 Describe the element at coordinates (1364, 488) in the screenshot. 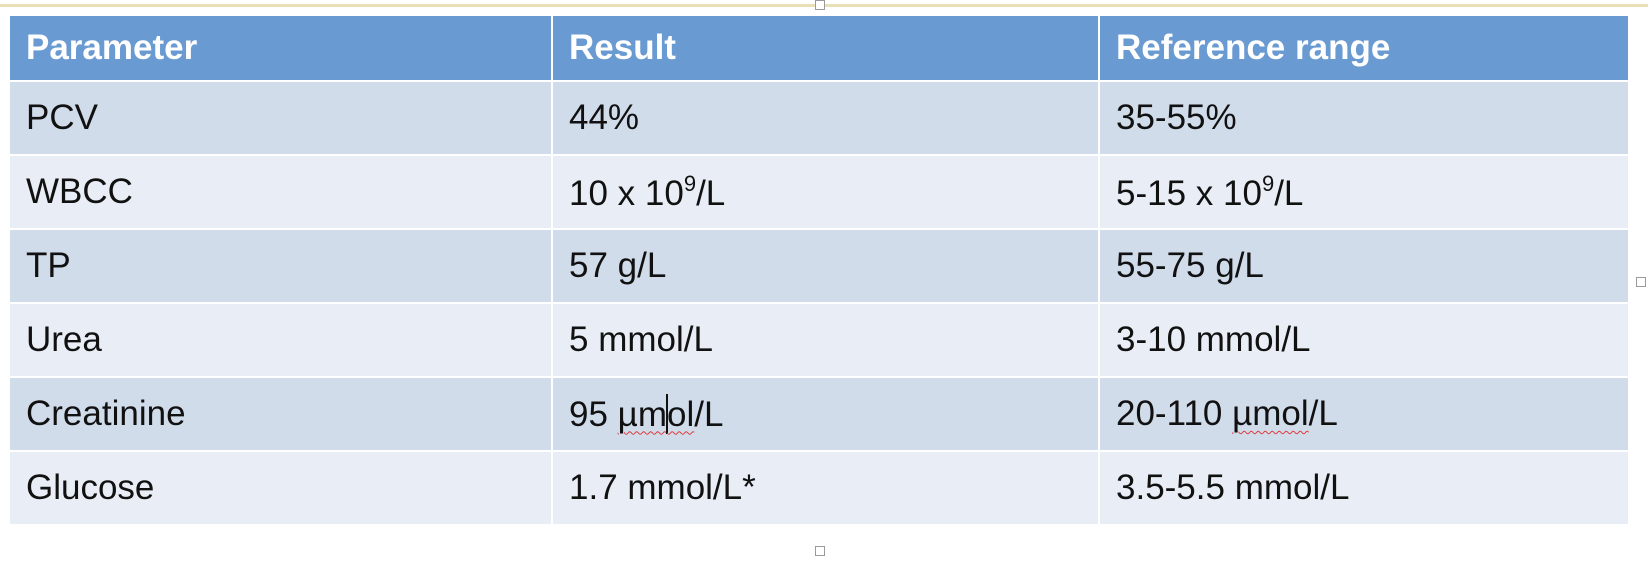

I see `cell-reference: 3.5-5.5 mmol/L` at that location.